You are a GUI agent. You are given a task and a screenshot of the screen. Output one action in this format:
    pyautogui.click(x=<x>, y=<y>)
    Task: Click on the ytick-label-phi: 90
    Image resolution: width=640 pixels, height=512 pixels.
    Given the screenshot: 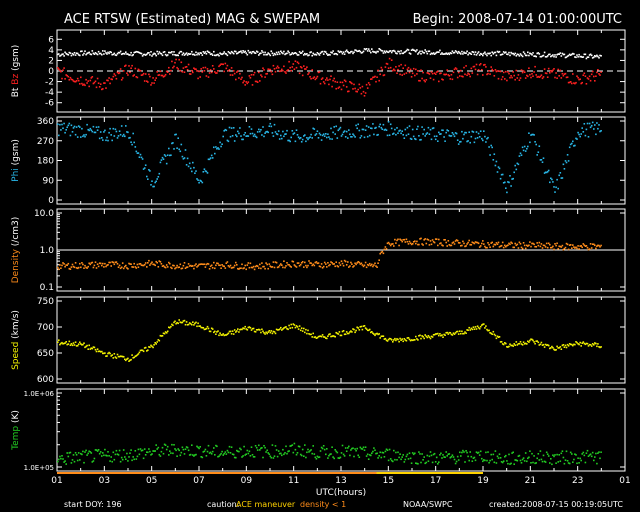 What is the action you would take?
    pyautogui.click(x=49, y=181)
    